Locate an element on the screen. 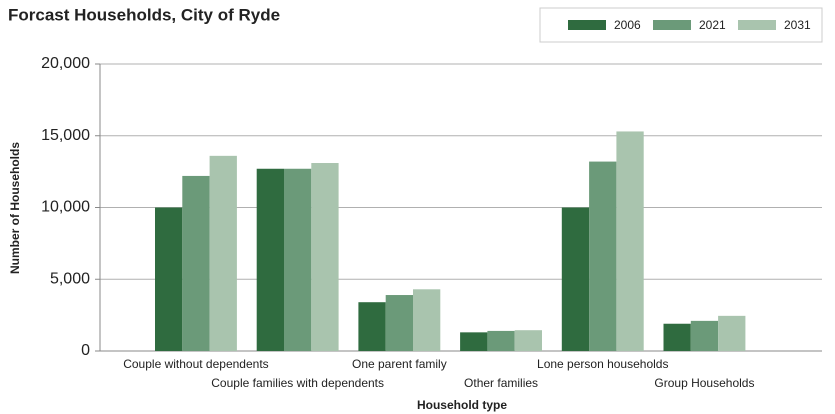 The height and width of the screenshot is (414, 835). y-tick-label: 10,000 is located at coordinates (65, 207).